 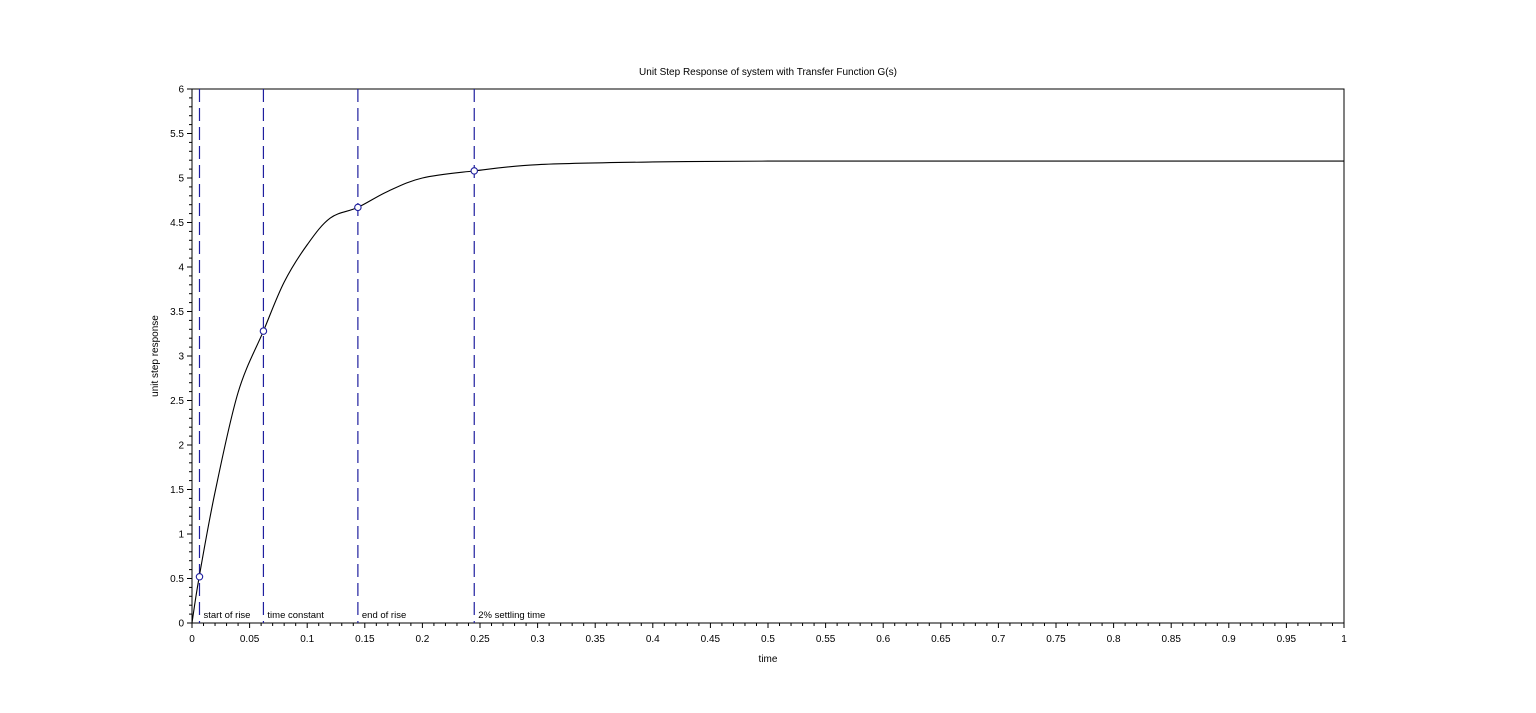 I want to click on x-tick-label: 0.45, so click(x=711, y=639).